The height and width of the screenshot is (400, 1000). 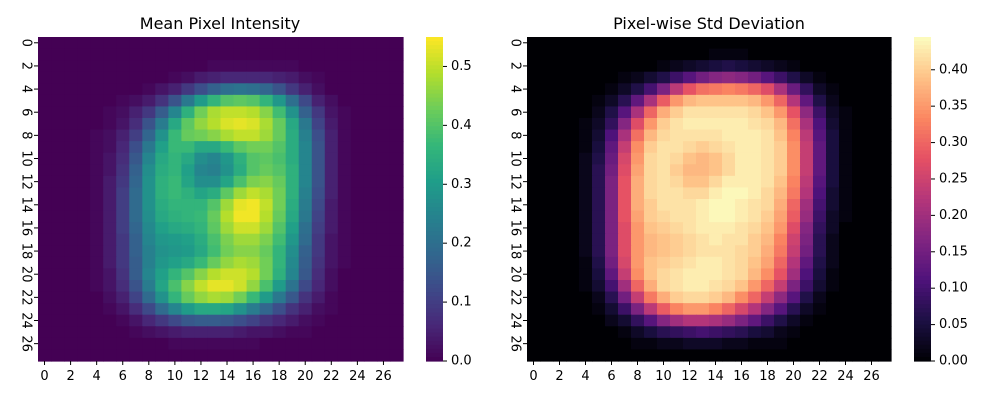 What do you see at coordinates (461, 361) in the screenshot?
I see `colorbar-tick-label: 0.0` at bounding box center [461, 361].